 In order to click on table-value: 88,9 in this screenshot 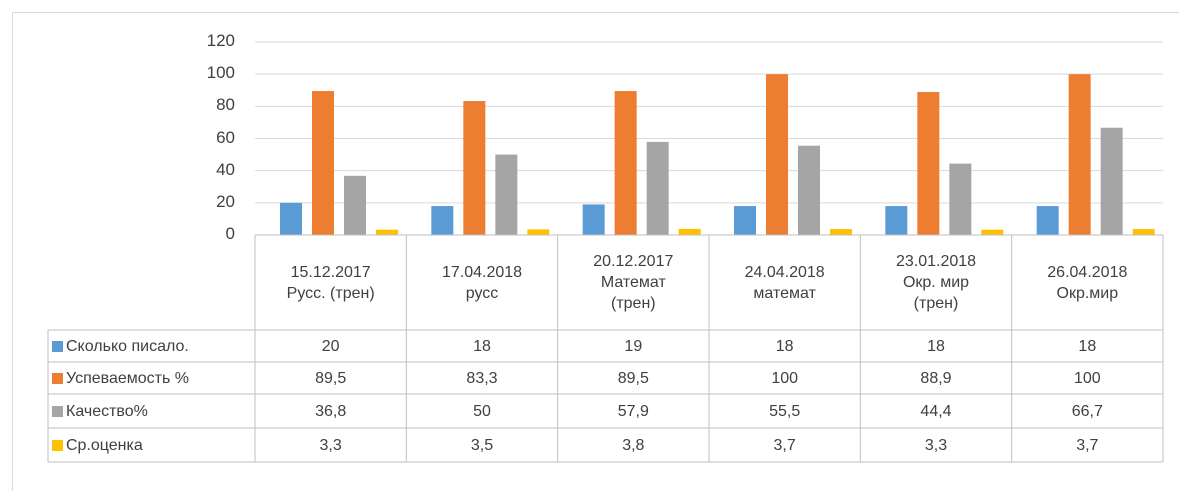, I will do `click(936, 378)`.